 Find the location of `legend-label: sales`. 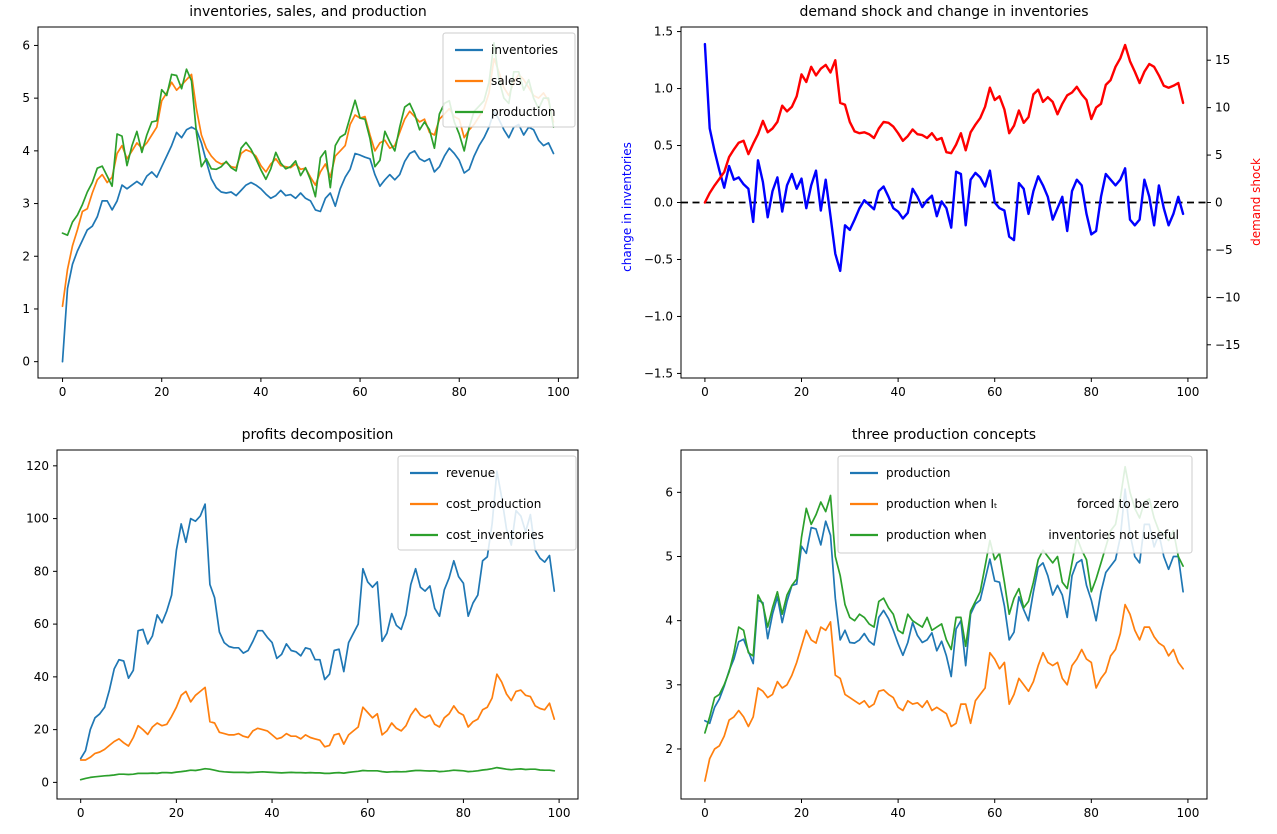

legend-label: sales is located at coordinates (506, 81).